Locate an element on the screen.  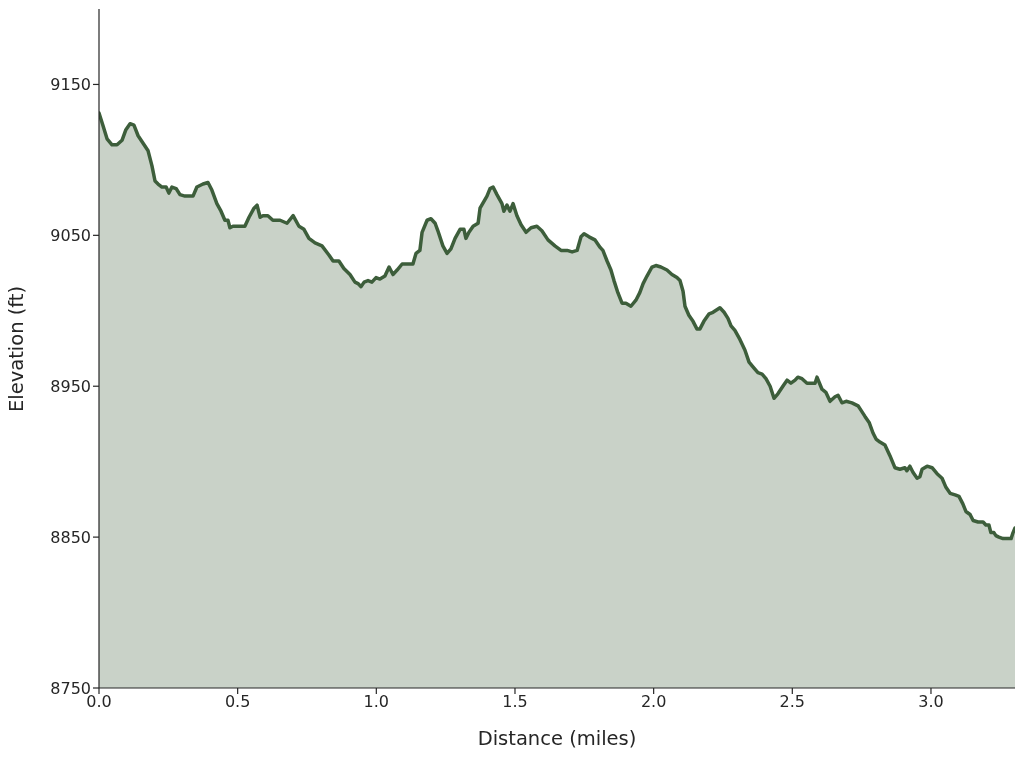
x-tick-label: 0.5 is located at coordinates (237, 702).